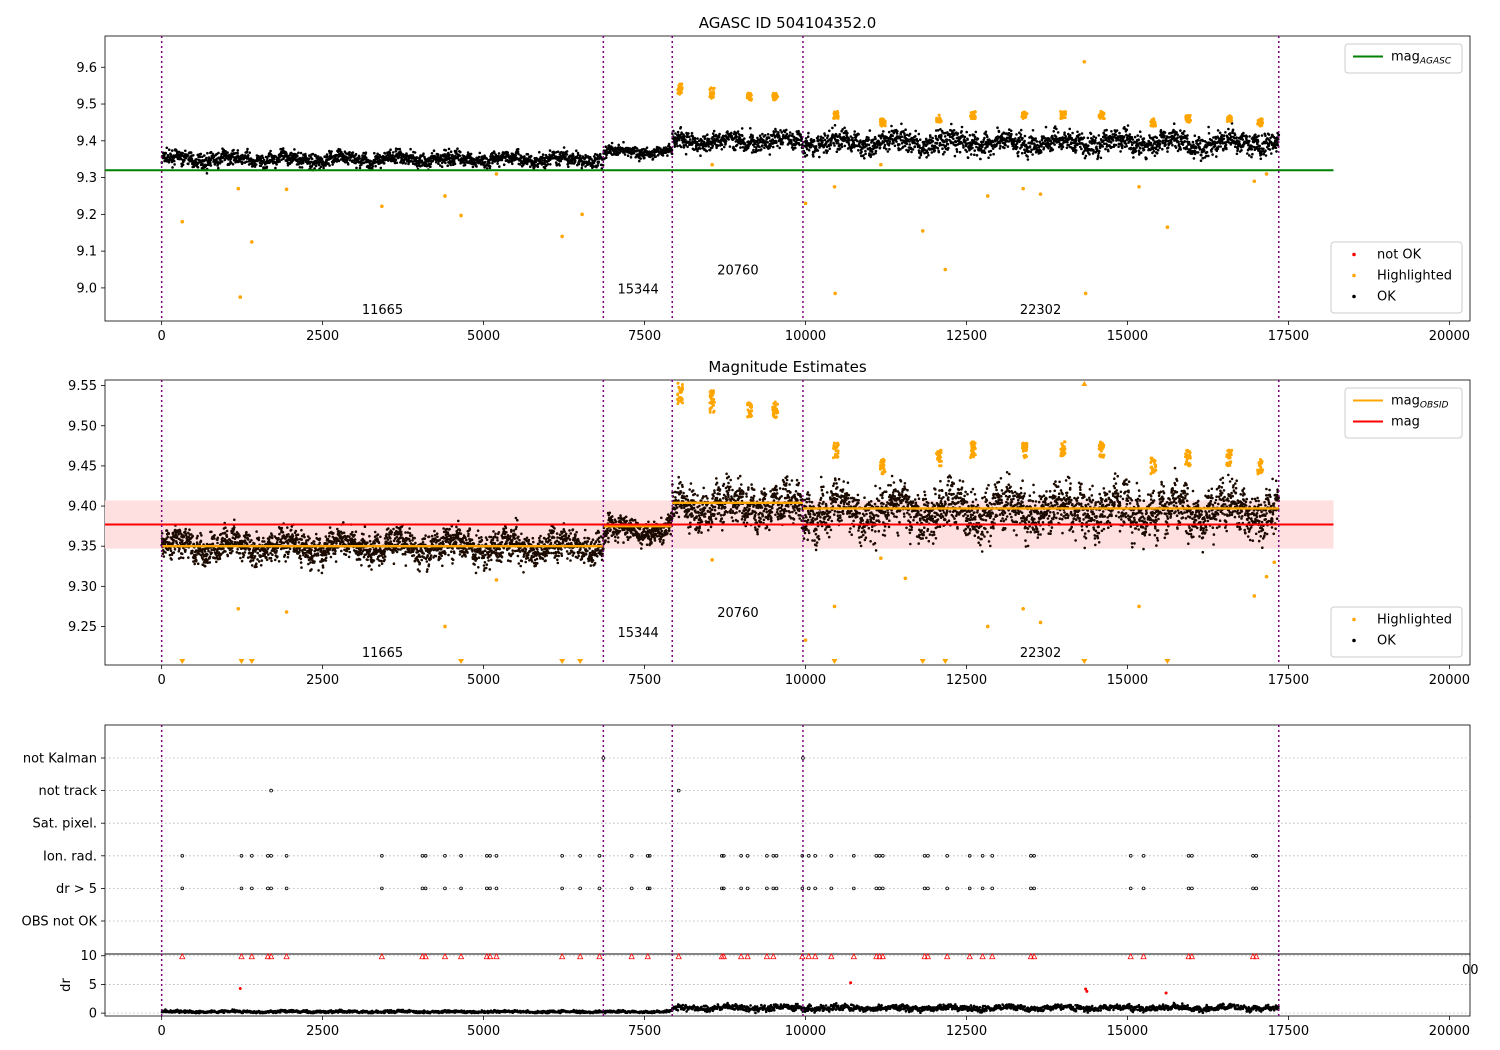 The width and height of the screenshot is (1500, 1050). Describe the element at coordinates (1449, 680) in the screenshot. I see `x-tick-label: 20000` at that location.